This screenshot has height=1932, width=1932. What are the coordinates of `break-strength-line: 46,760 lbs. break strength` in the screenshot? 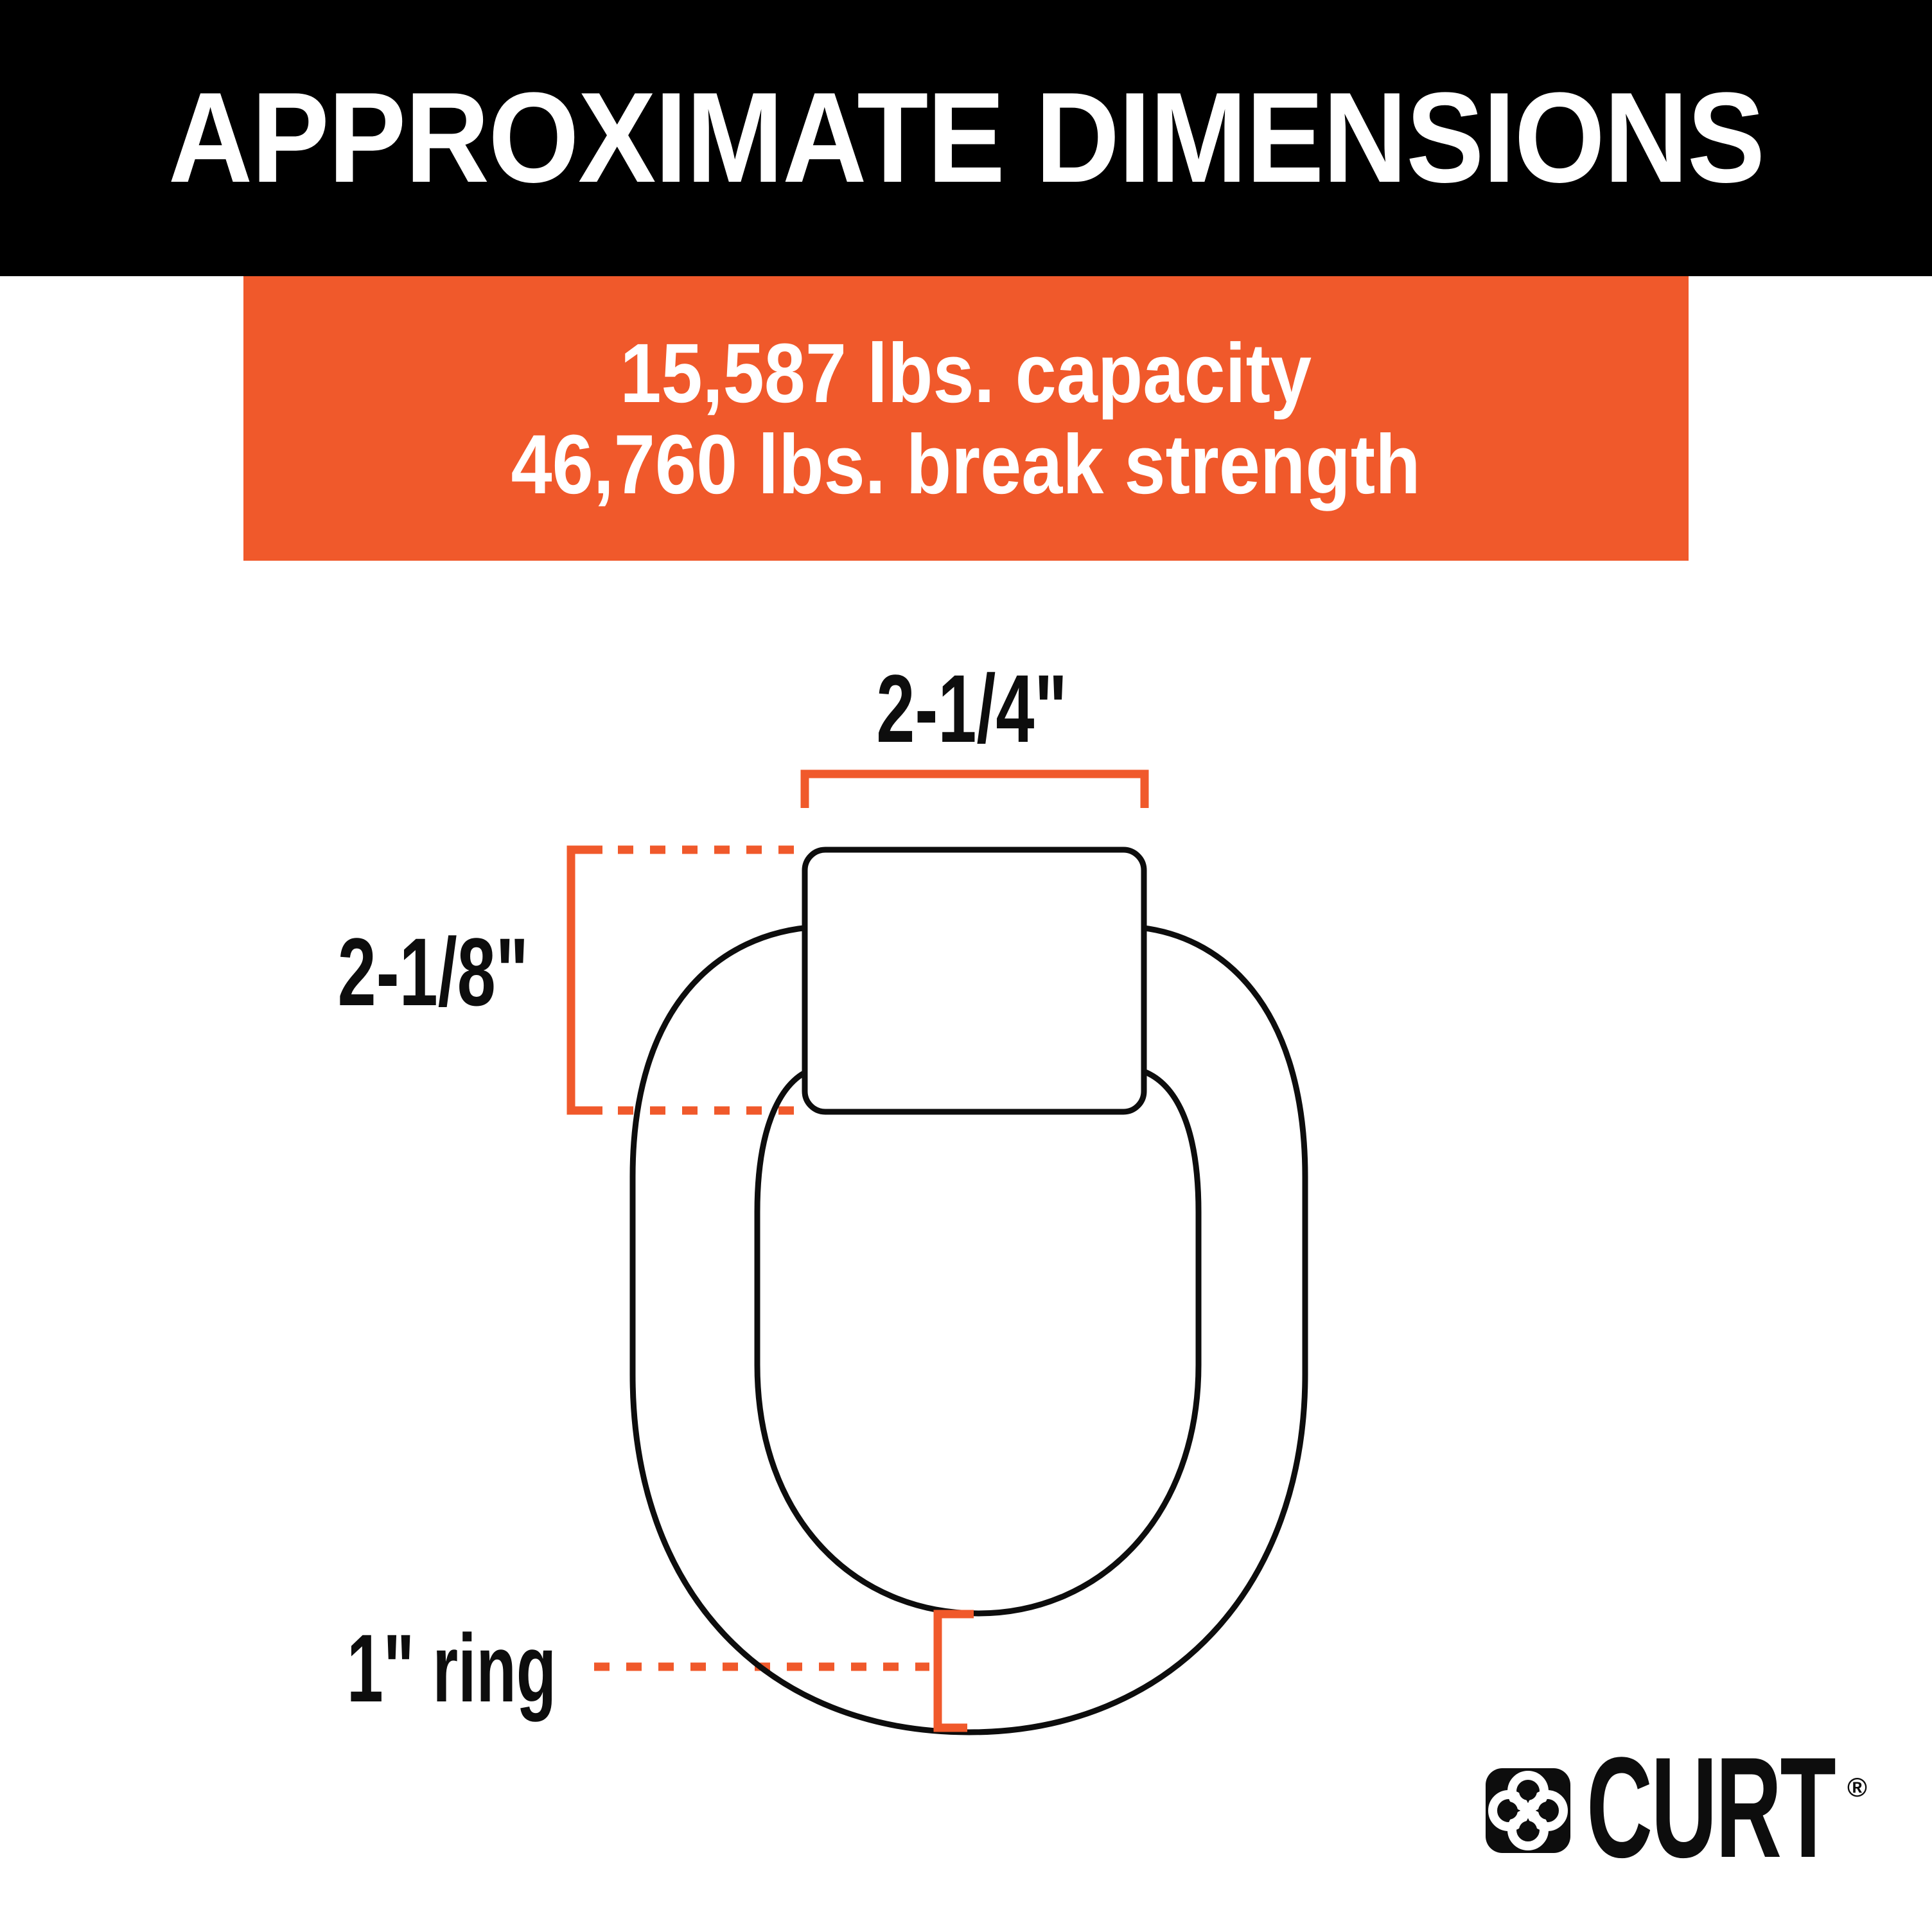 It's located at (966, 463).